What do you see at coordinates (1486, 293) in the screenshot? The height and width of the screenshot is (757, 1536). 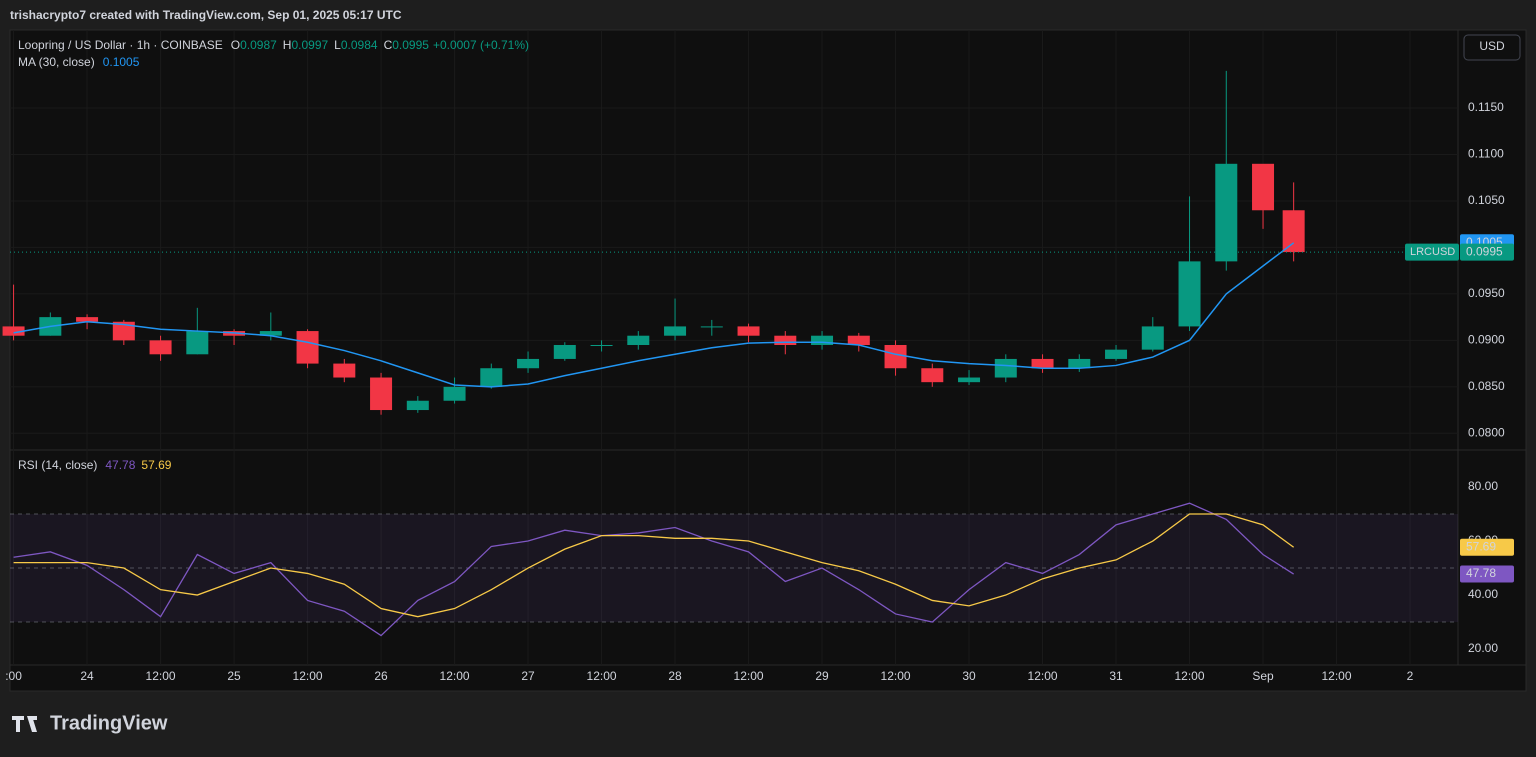 I see `y-tick-label: 0.0950` at bounding box center [1486, 293].